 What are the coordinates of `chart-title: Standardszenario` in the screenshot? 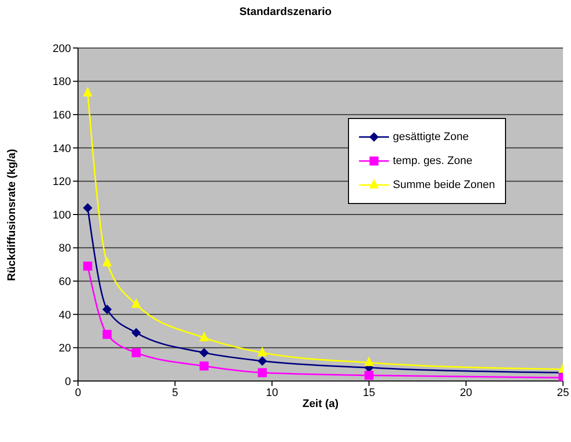 It's located at (285, 12).